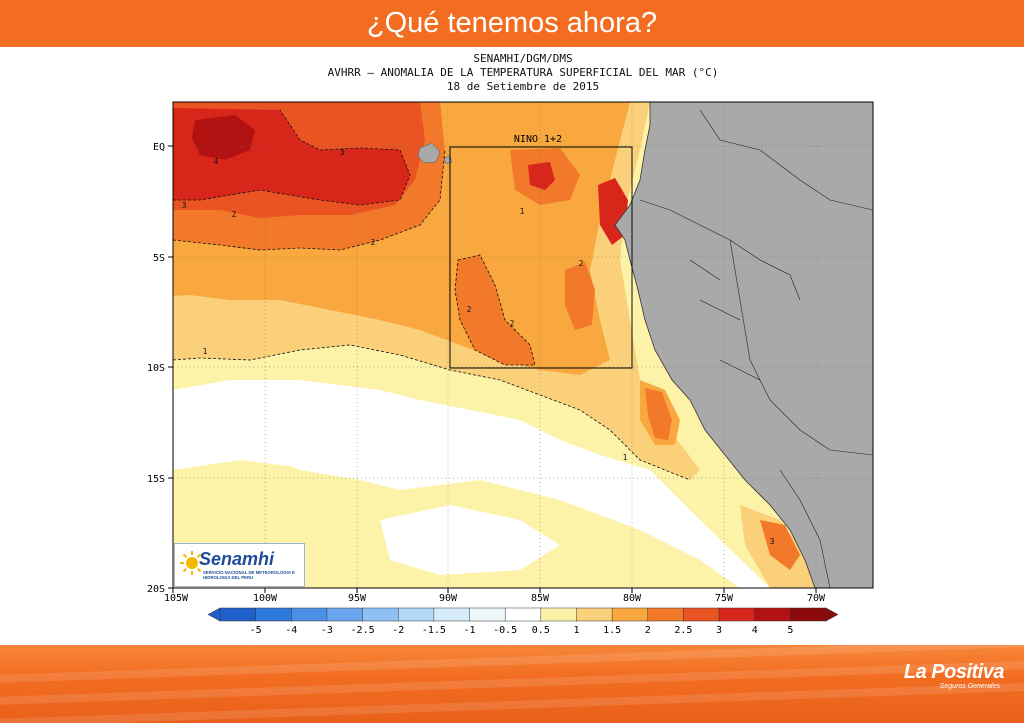  What do you see at coordinates (214, 614) in the screenshot?
I see `colorbar-left-arrow` at bounding box center [214, 614].